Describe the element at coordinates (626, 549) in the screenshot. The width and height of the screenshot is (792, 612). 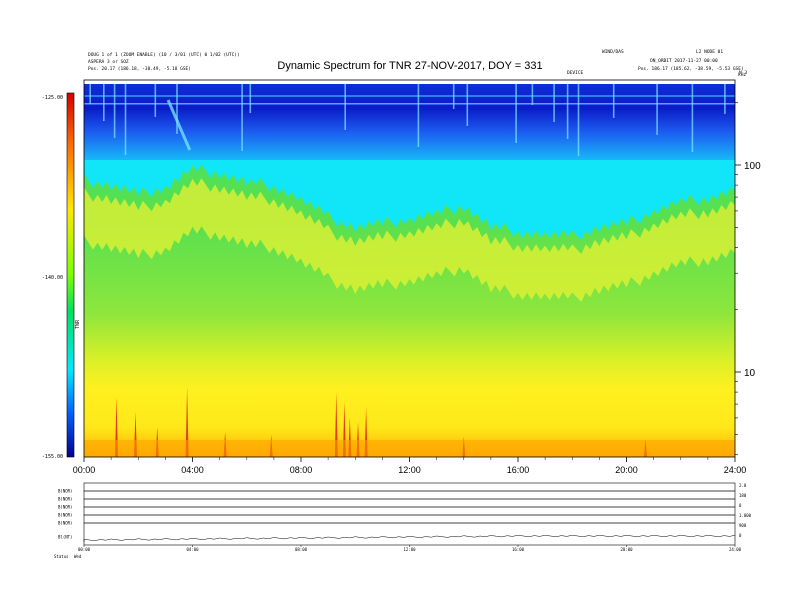
I see `lower-x-tick-label-5: 20:00` at that location.